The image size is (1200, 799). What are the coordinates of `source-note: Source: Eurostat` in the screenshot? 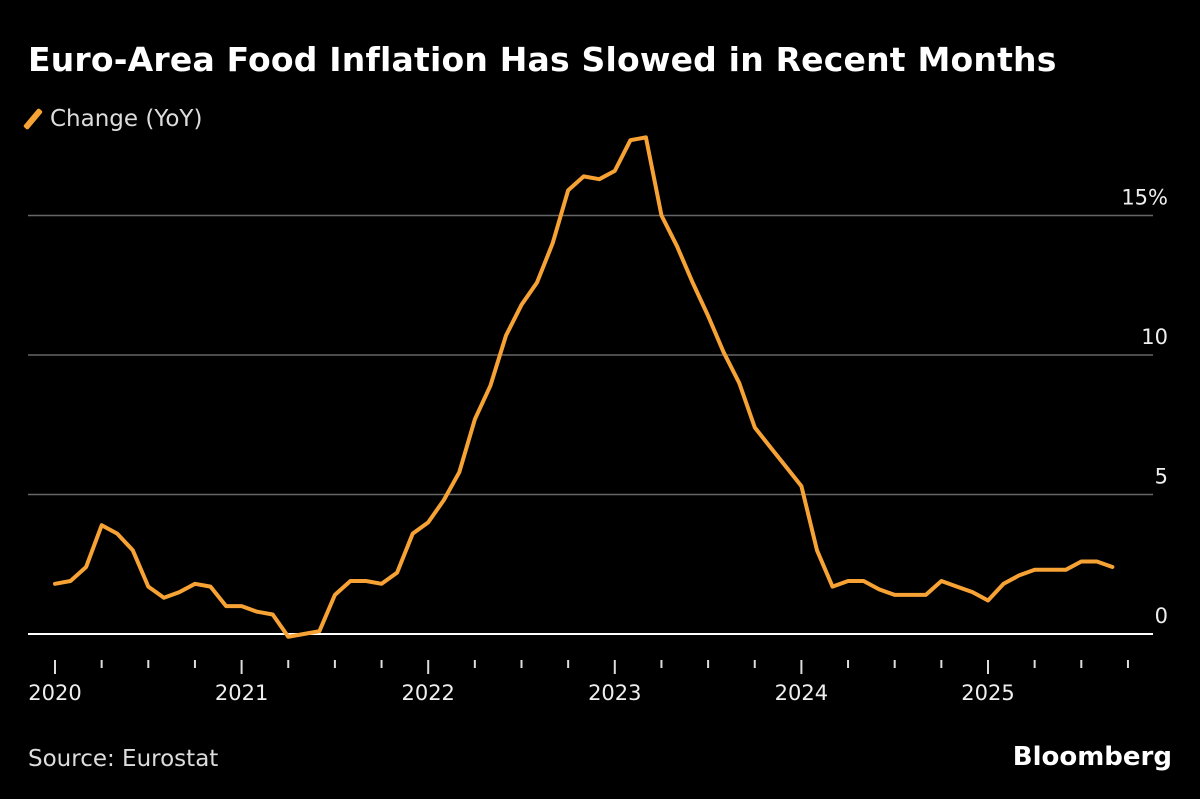 It's located at (123, 759).